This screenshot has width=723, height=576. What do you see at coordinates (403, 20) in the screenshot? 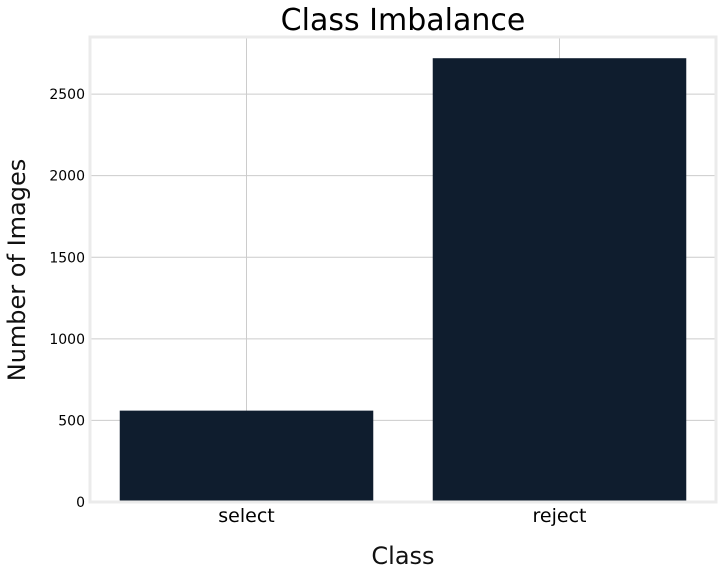
I see `chart-title: Class Imbalance` at bounding box center [403, 20].